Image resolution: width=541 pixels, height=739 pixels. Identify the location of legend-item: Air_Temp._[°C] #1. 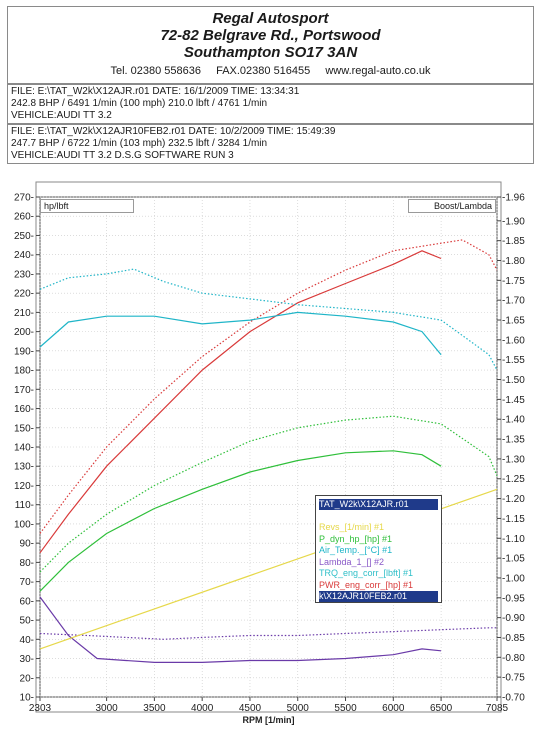
(356, 550).